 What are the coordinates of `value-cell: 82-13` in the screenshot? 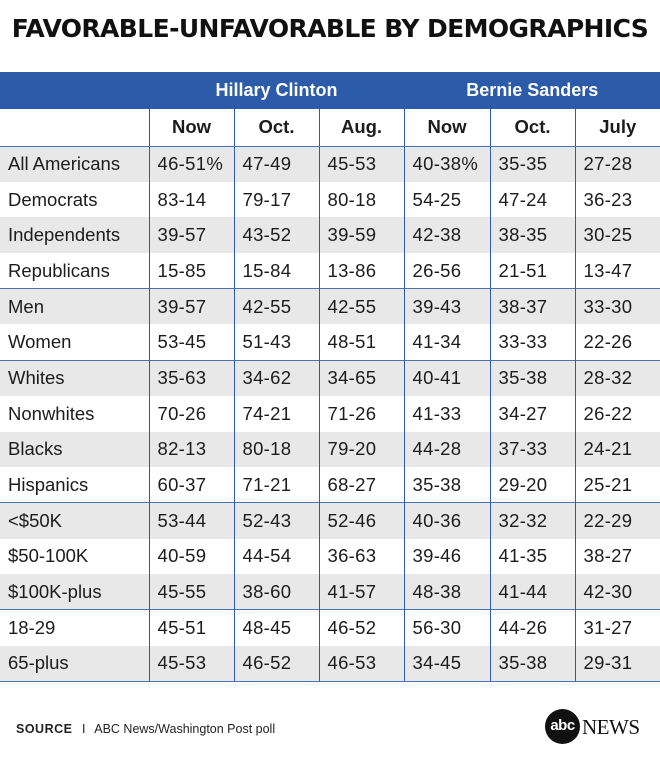 It's located at (191, 449).